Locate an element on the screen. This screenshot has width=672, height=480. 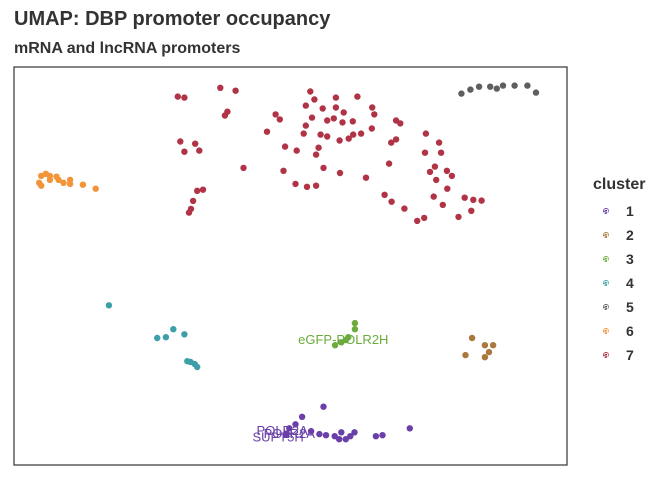
legend-title: cluster is located at coordinates (619, 184).